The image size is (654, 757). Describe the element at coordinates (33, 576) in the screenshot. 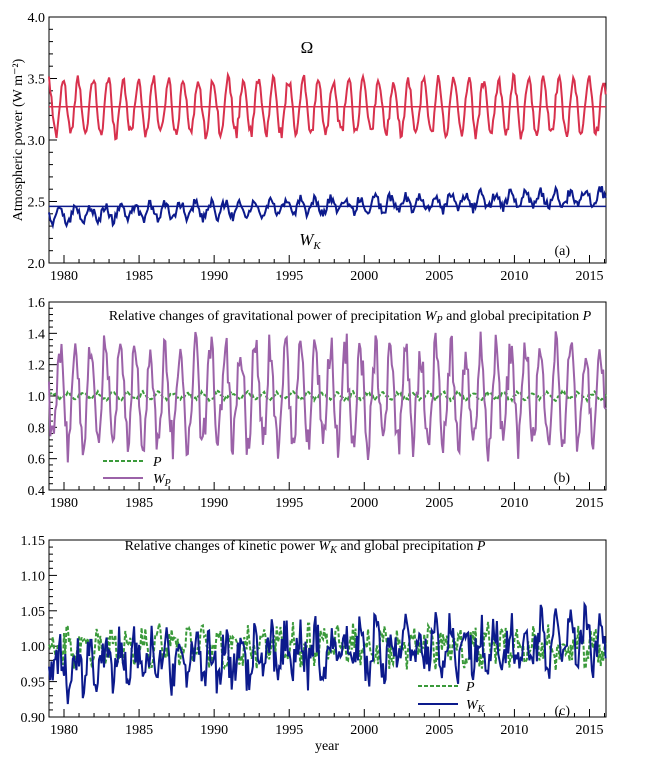

I see `y-tick-label: 1.10` at that location.